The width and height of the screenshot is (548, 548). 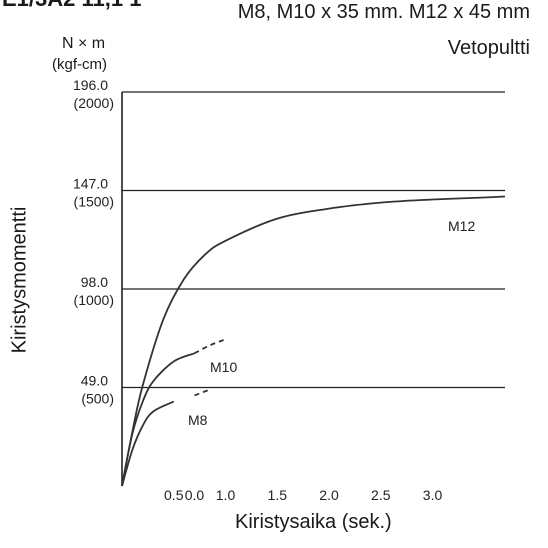 What do you see at coordinates (195, 495) in the screenshot?
I see `x-tick-label-1: 0.0` at bounding box center [195, 495].